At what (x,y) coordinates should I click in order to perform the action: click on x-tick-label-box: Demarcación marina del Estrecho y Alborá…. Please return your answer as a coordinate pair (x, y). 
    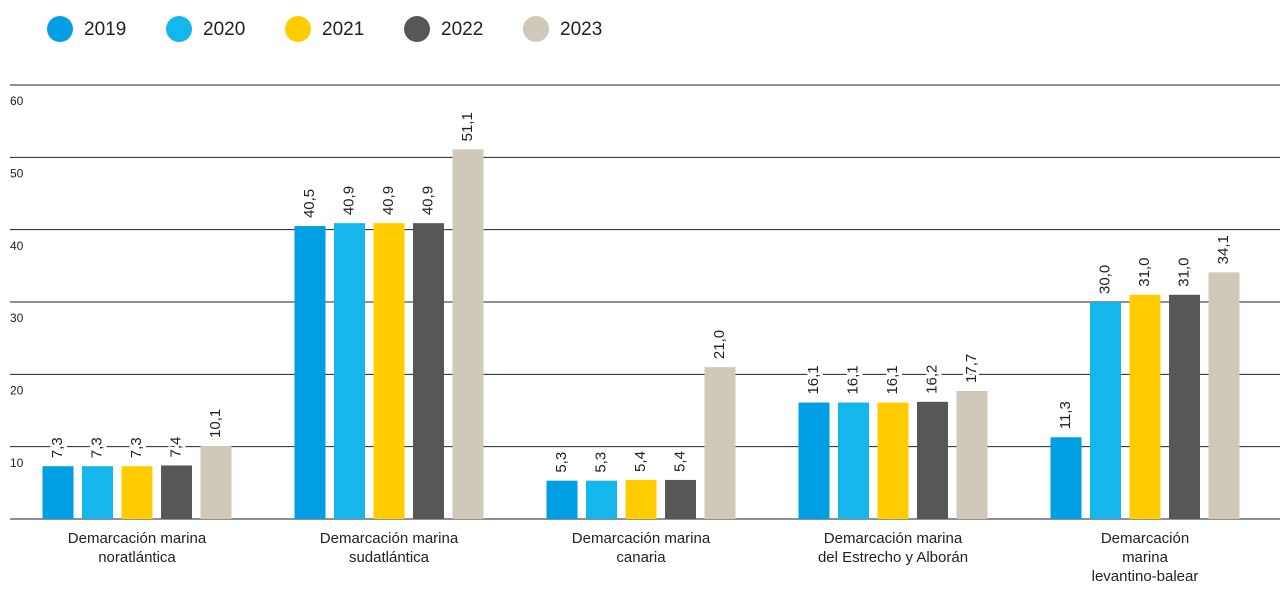
    Looking at the image, I should click on (893, 548).